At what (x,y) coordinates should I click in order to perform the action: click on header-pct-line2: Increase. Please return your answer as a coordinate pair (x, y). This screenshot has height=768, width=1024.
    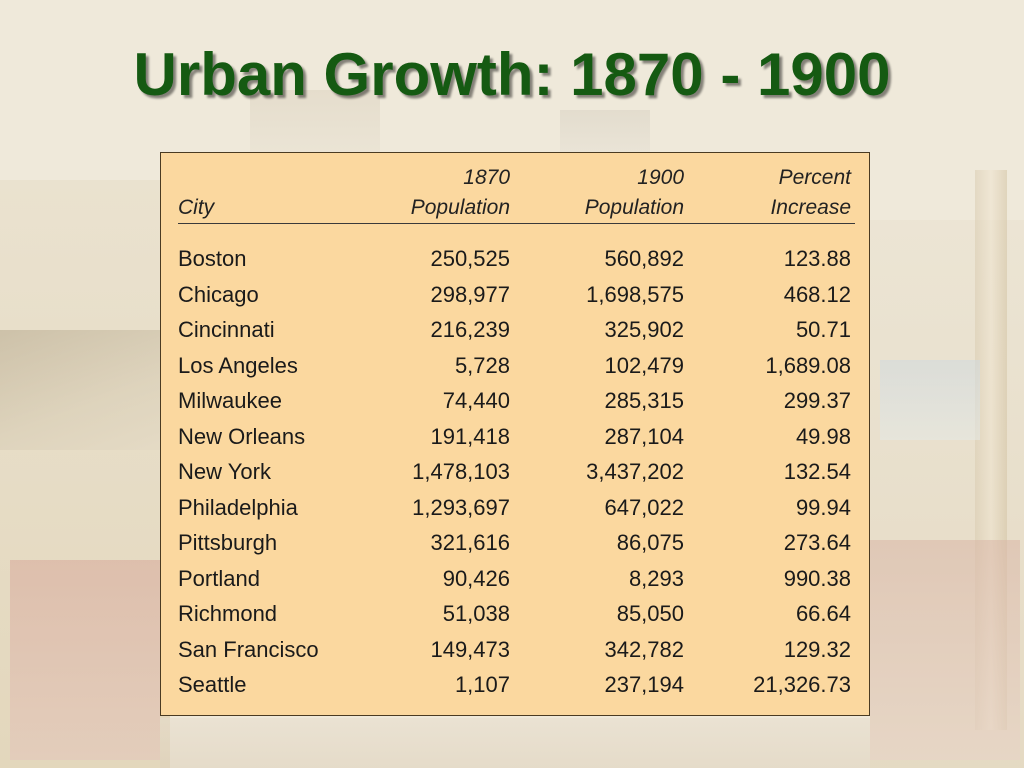
    Looking at the image, I should click on (810, 207).